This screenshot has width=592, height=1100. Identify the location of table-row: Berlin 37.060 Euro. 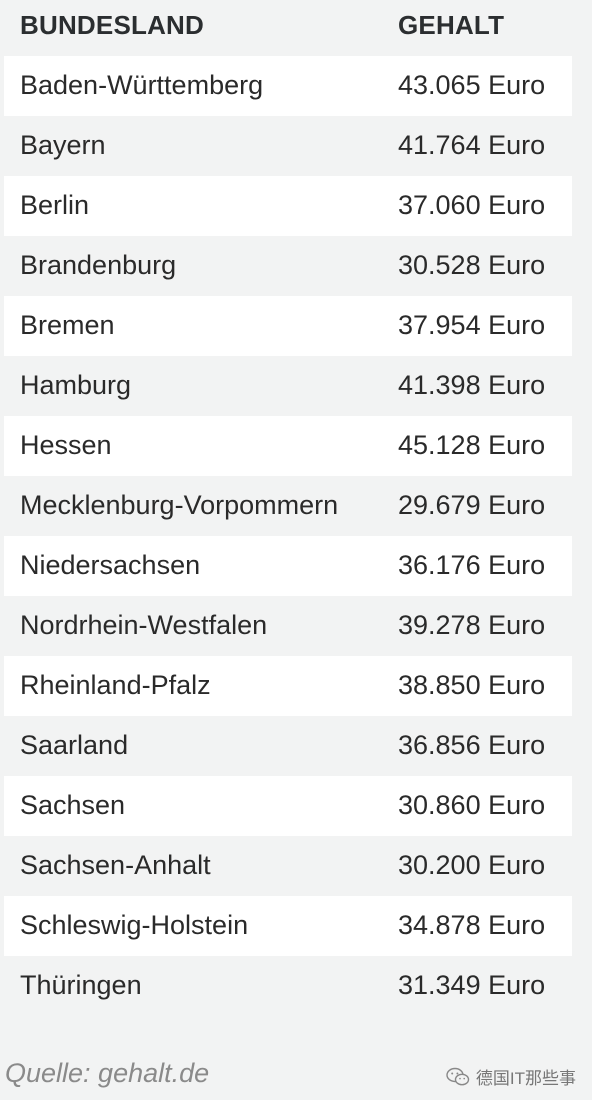
(288, 206).